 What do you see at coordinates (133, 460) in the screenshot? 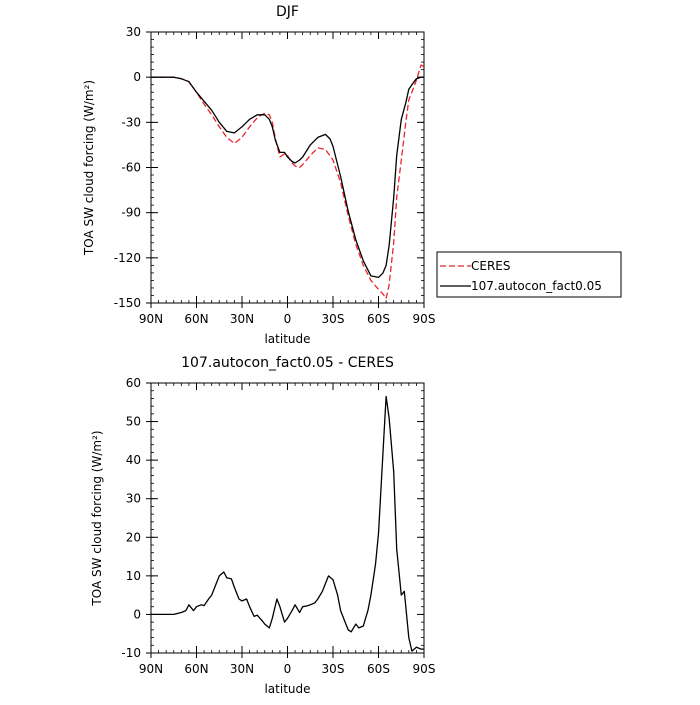
I see `y-tick-label: 40` at bounding box center [133, 460].